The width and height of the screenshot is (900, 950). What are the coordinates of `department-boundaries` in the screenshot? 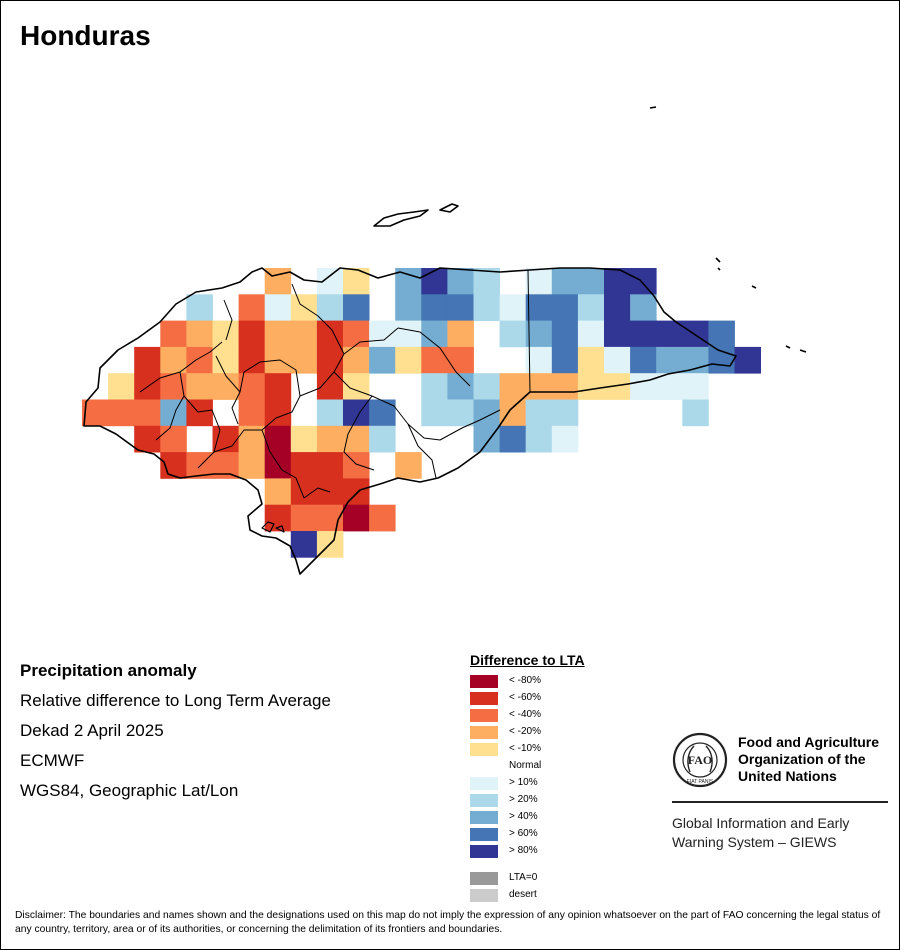 It's located at (335, 384).